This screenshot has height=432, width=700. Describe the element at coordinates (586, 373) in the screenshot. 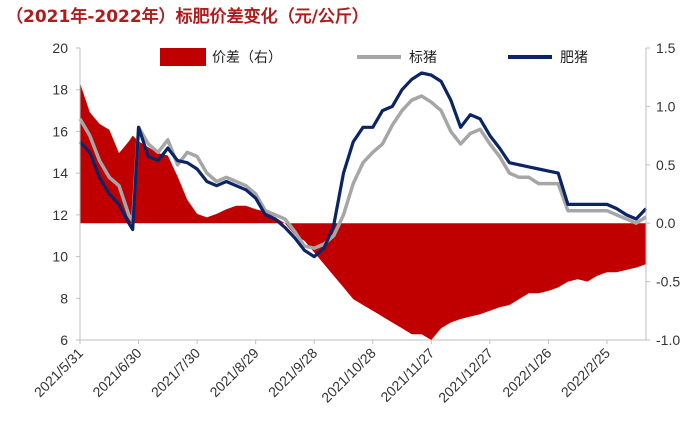

I see `x-tick-label: 2022/2/25` at that location.